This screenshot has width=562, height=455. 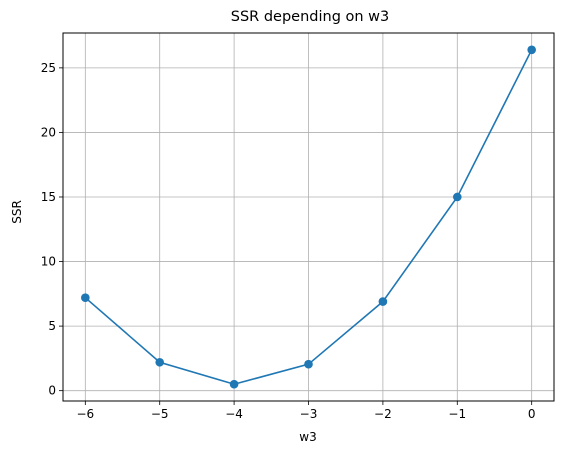 I want to click on y-tick-label: 0, so click(x=52, y=391).